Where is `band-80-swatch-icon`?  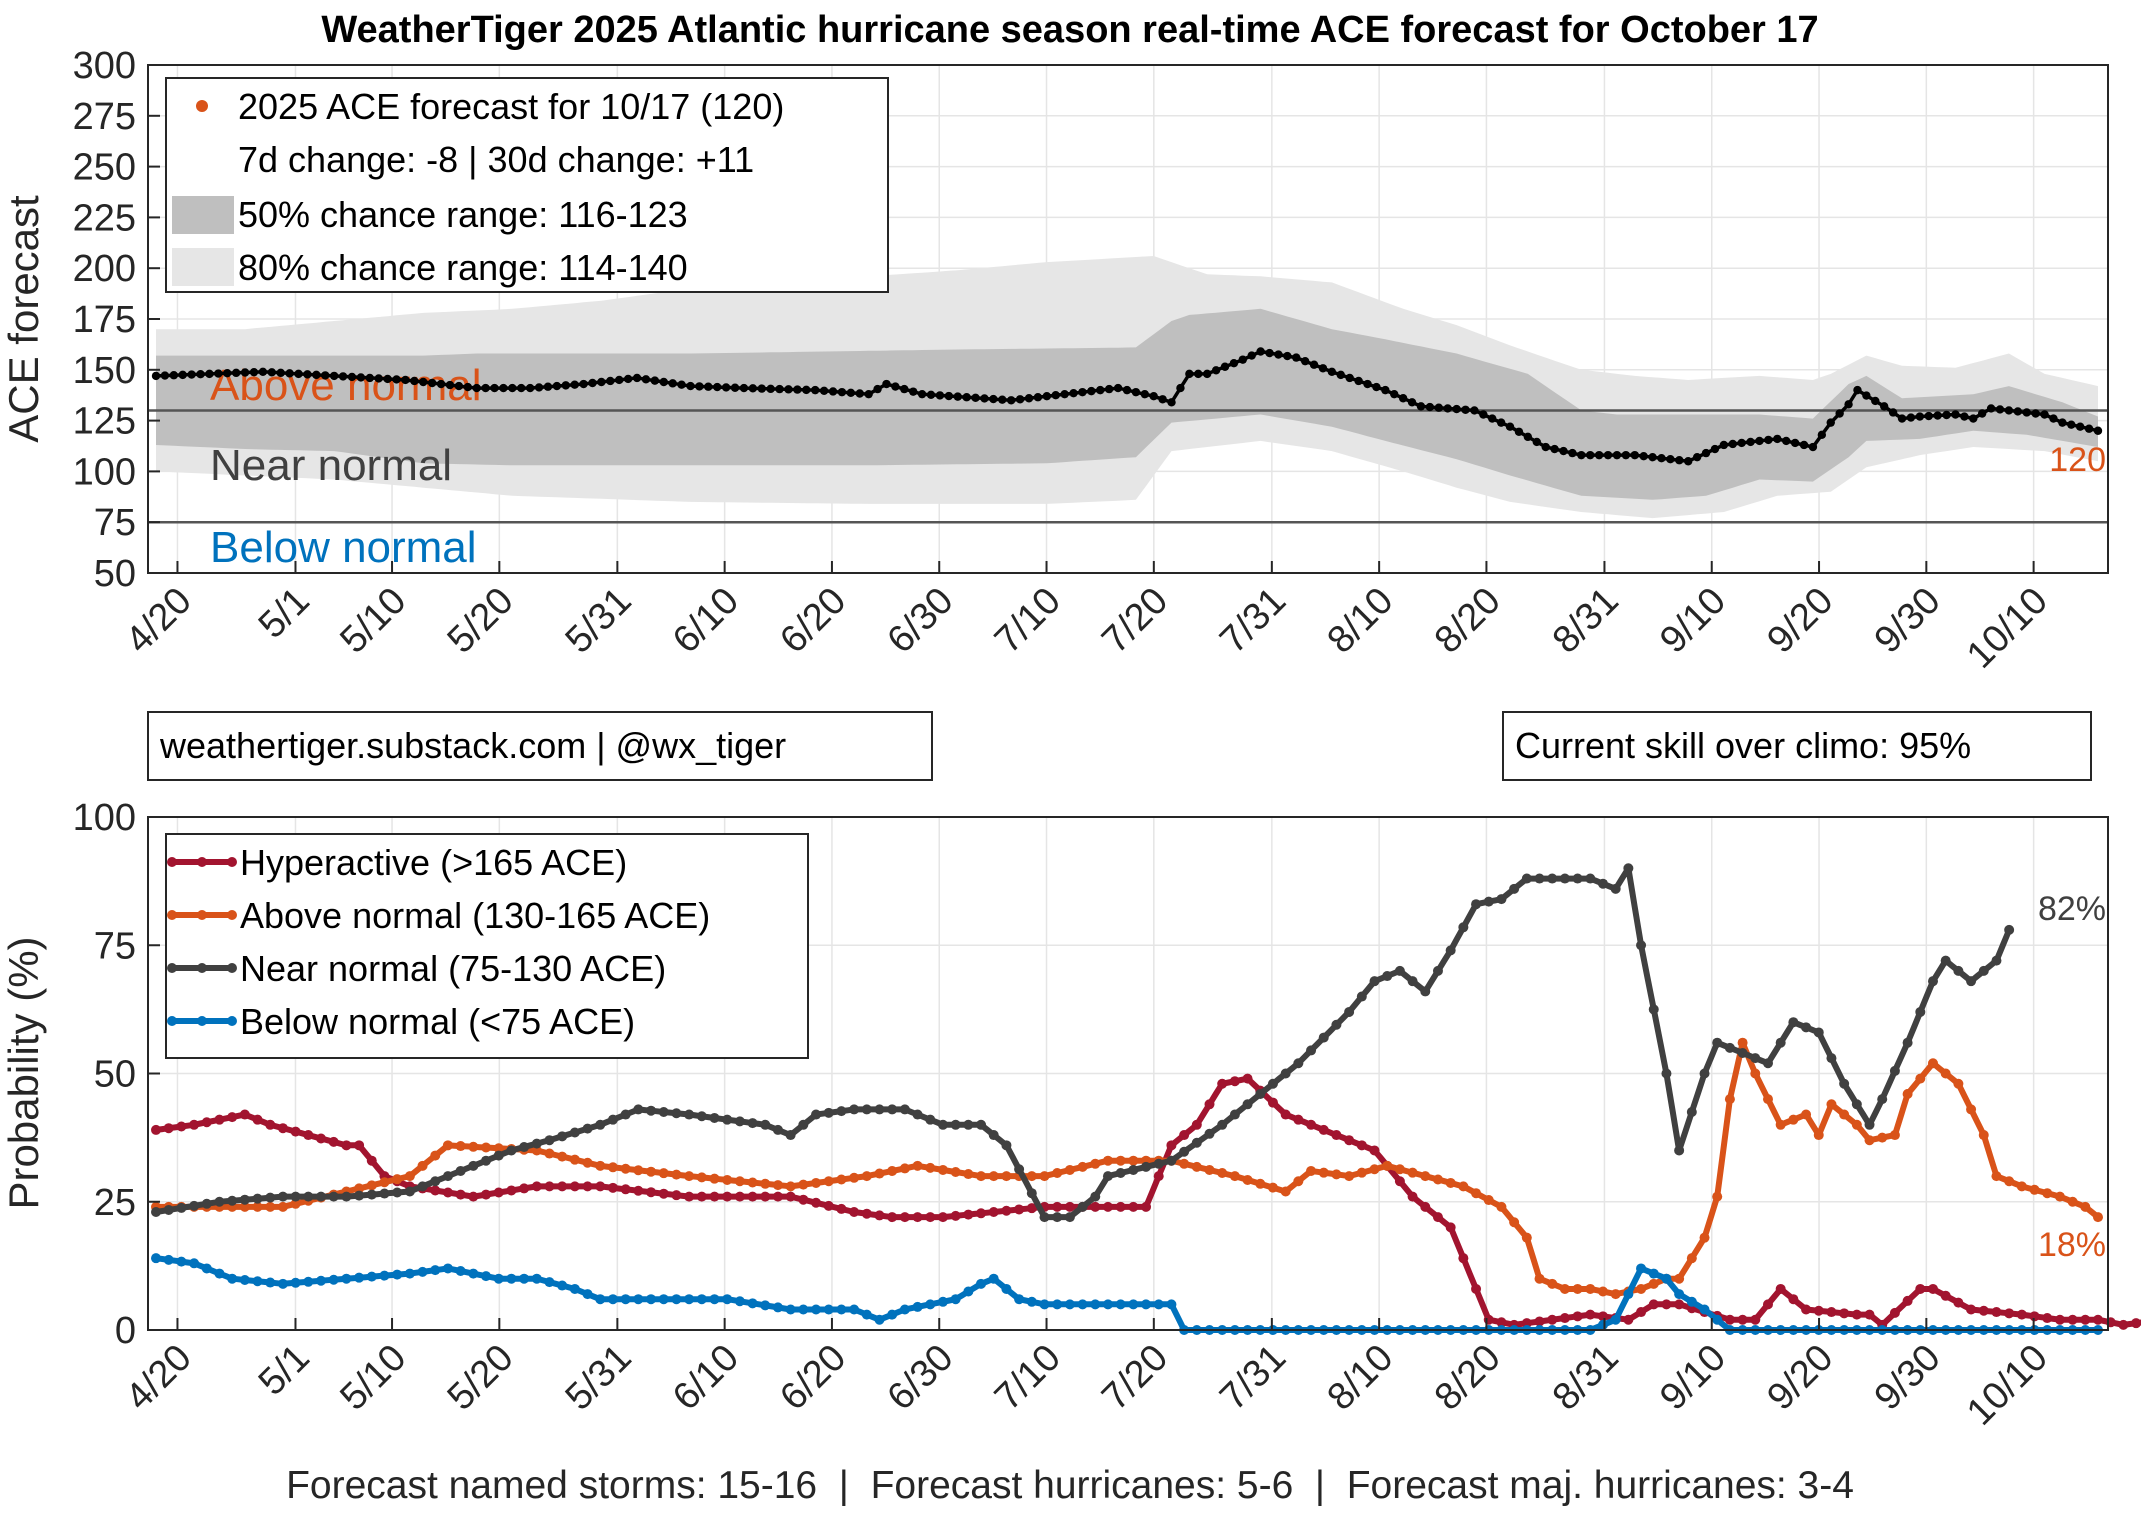
band-80-swatch-icon is located at coordinates (203, 267).